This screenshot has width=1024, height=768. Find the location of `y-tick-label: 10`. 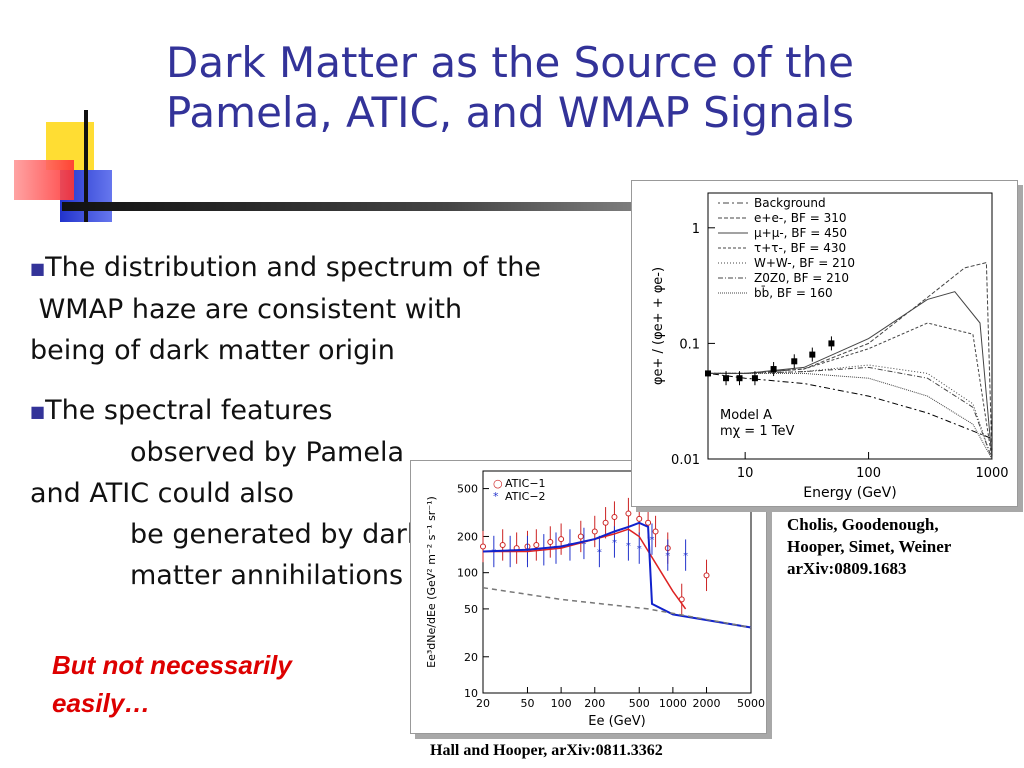

y-tick-label: 10 is located at coordinates (471, 693).